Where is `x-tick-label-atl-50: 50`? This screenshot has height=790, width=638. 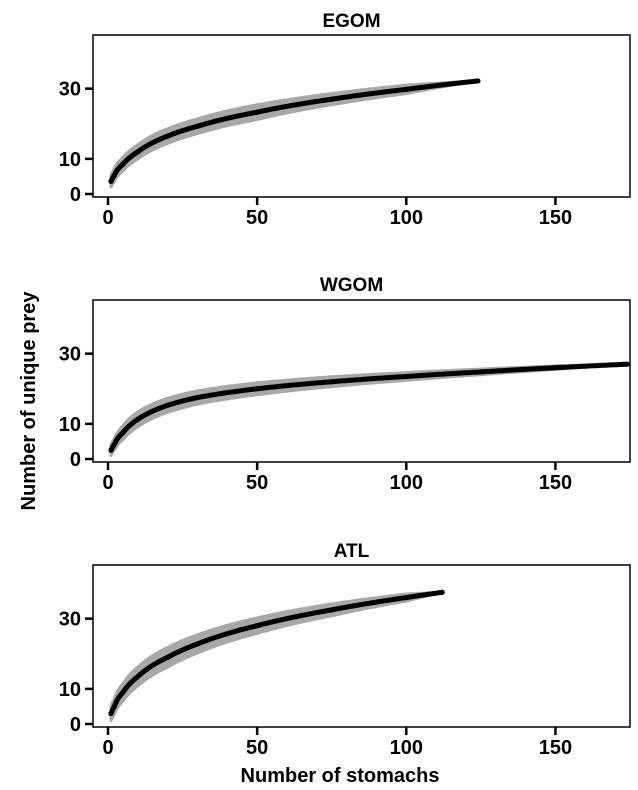
x-tick-label-atl-50: 50 is located at coordinates (257, 748).